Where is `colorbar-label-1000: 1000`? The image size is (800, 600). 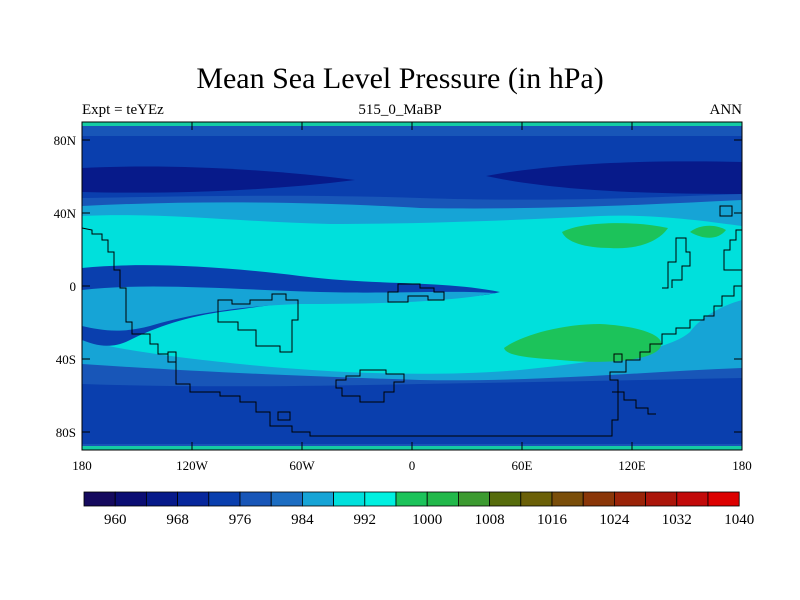
colorbar-label-1000: 1000 is located at coordinates (427, 520).